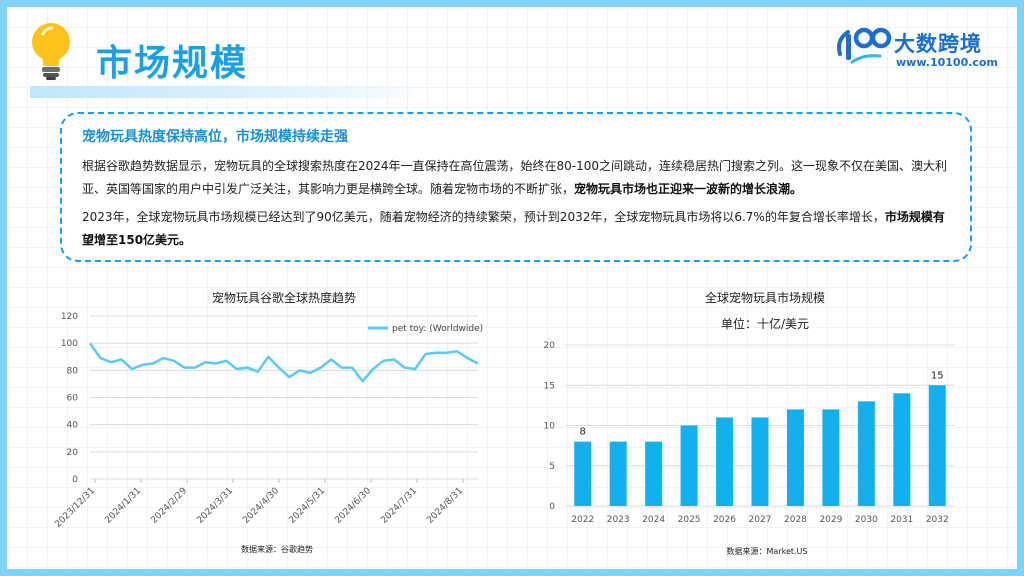  What do you see at coordinates (947, 62) in the screenshot?
I see `logo-url: www.10100.com` at bounding box center [947, 62].